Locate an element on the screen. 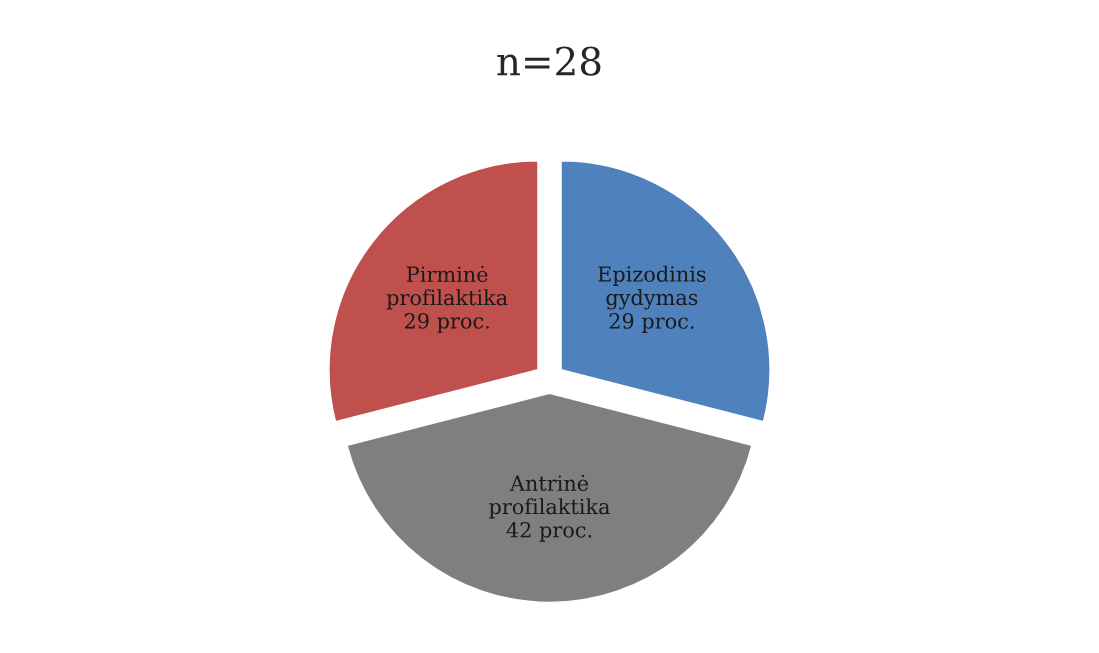 This screenshot has width=1099, height=653. slice-label: Epizodinis gydymas is located at coordinates (652, 287).